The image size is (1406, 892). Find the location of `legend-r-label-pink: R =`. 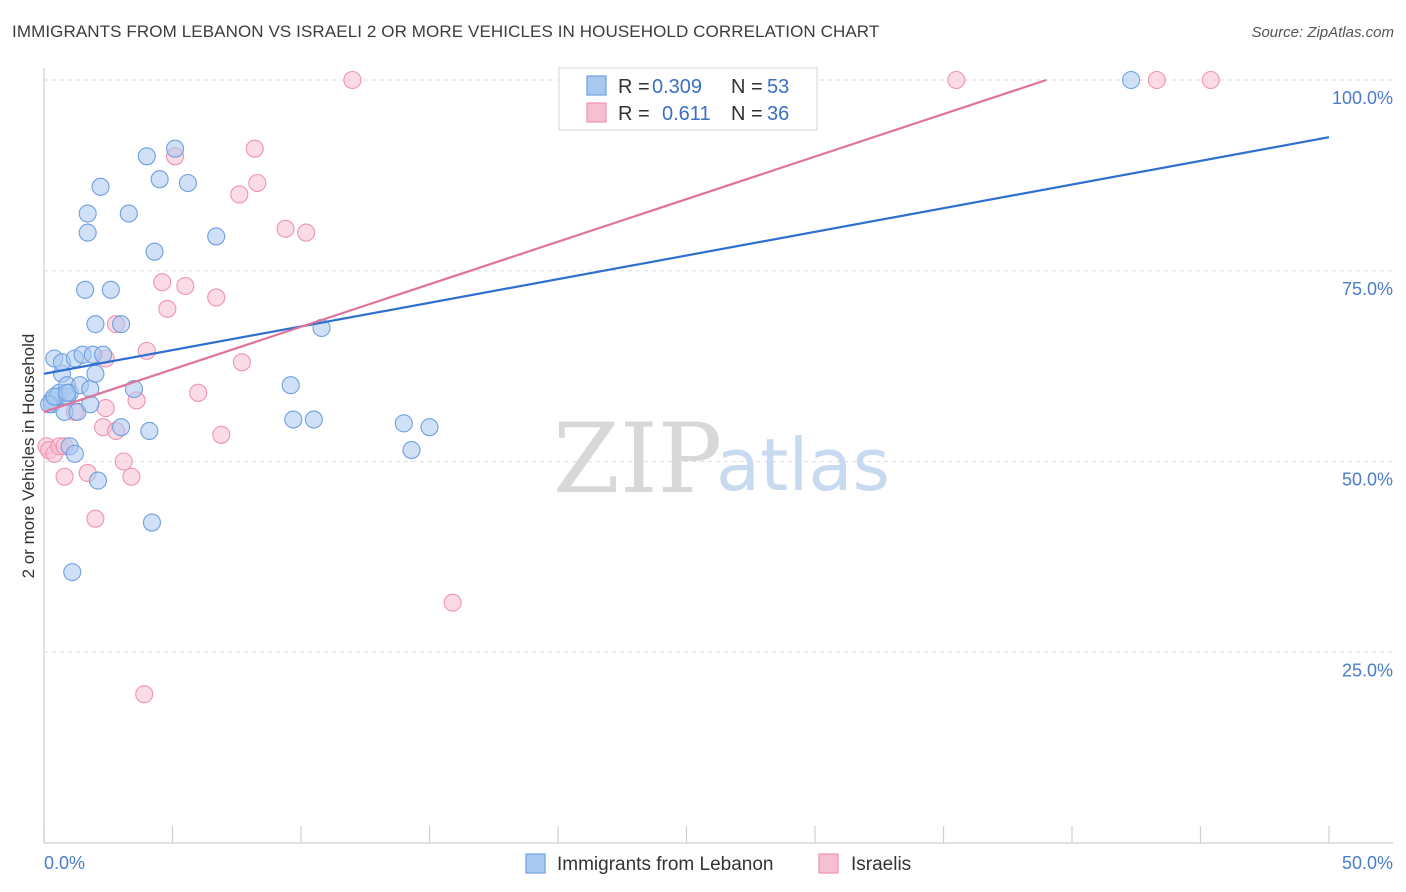

legend-r-label-pink: R = is located at coordinates (634, 114).